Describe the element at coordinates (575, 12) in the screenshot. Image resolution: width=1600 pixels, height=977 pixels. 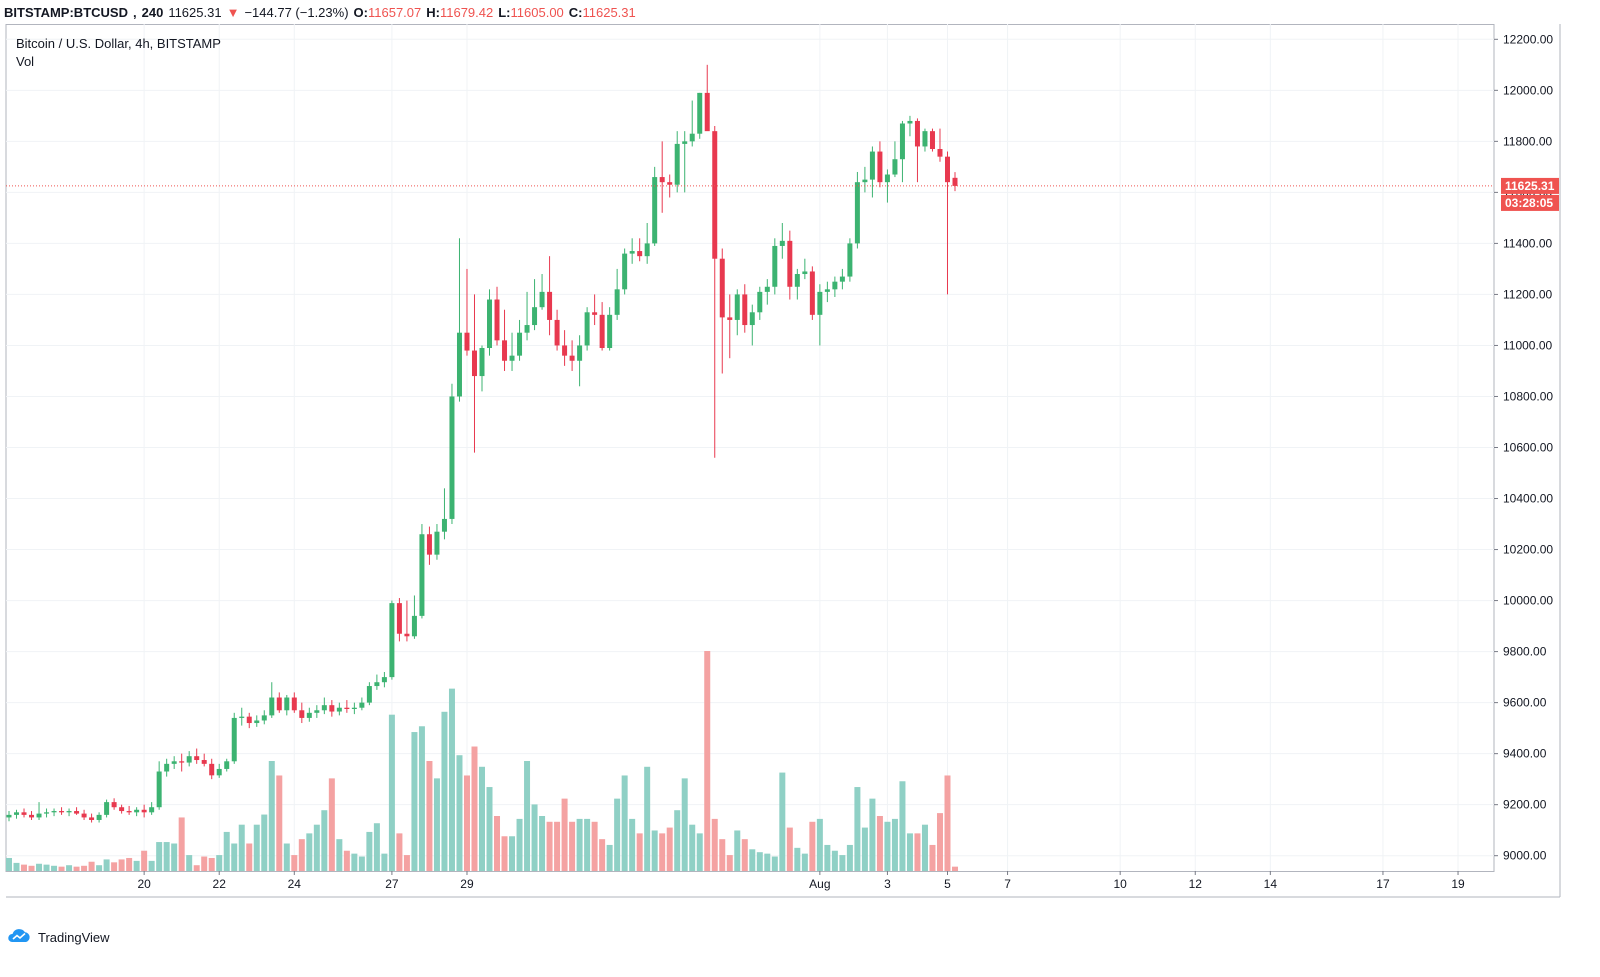
I see `close-label: C:` at that location.